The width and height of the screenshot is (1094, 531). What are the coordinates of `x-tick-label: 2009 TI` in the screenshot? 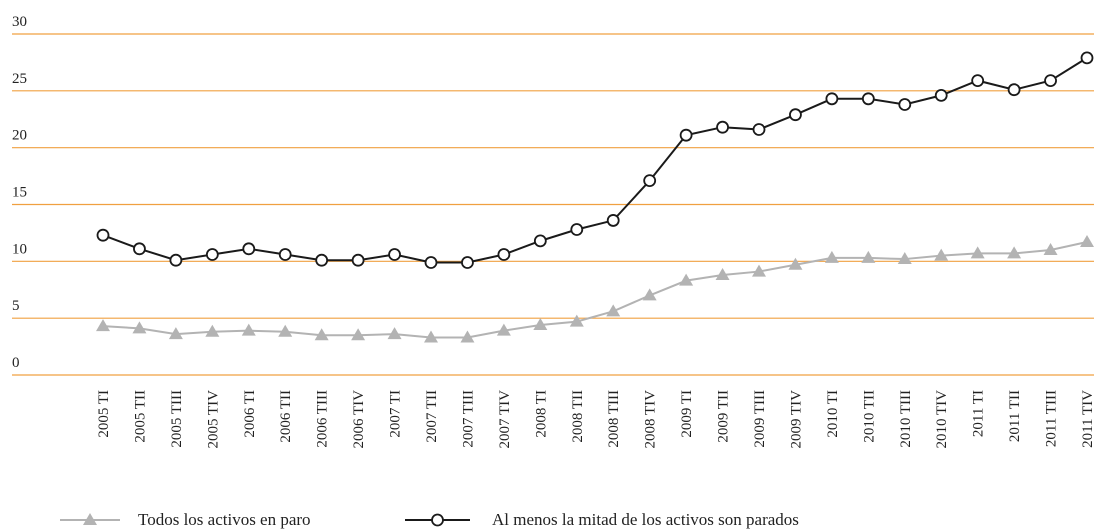 It's located at (687, 414).